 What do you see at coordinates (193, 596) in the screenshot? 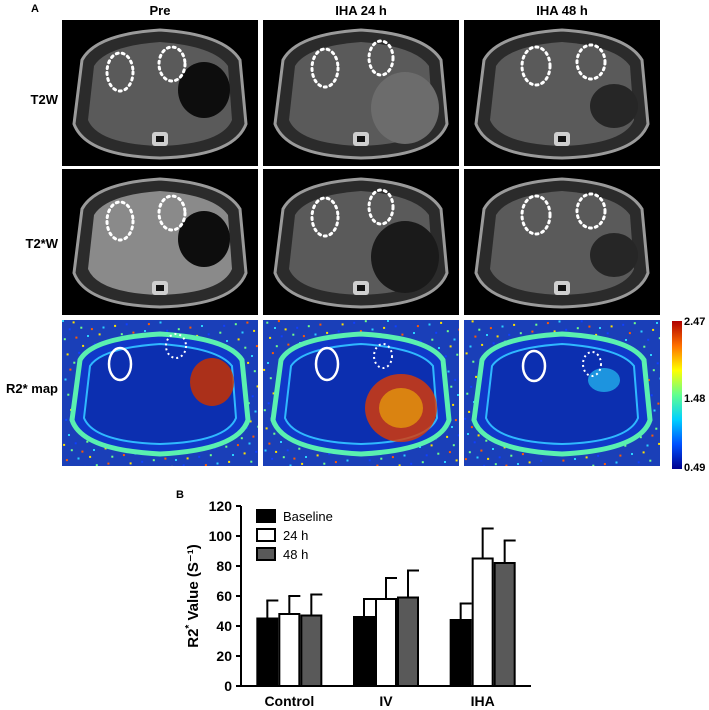
I see `y-axis-label: R2* Value (S⁻¹)` at bounding box center [193, 596].